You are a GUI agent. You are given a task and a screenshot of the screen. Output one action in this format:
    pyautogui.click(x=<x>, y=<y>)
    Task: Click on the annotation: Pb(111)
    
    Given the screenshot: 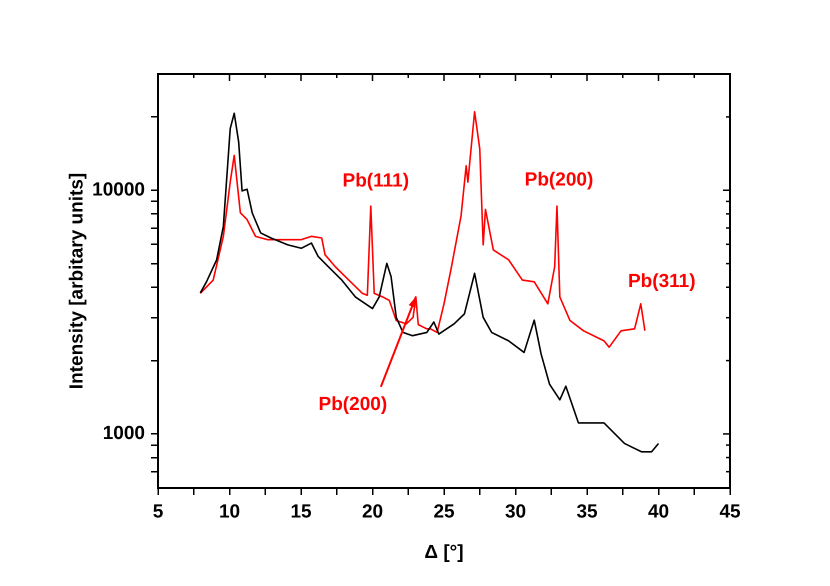 What is the action you would take?
    pyautogui.click(x=376, y=181)
    